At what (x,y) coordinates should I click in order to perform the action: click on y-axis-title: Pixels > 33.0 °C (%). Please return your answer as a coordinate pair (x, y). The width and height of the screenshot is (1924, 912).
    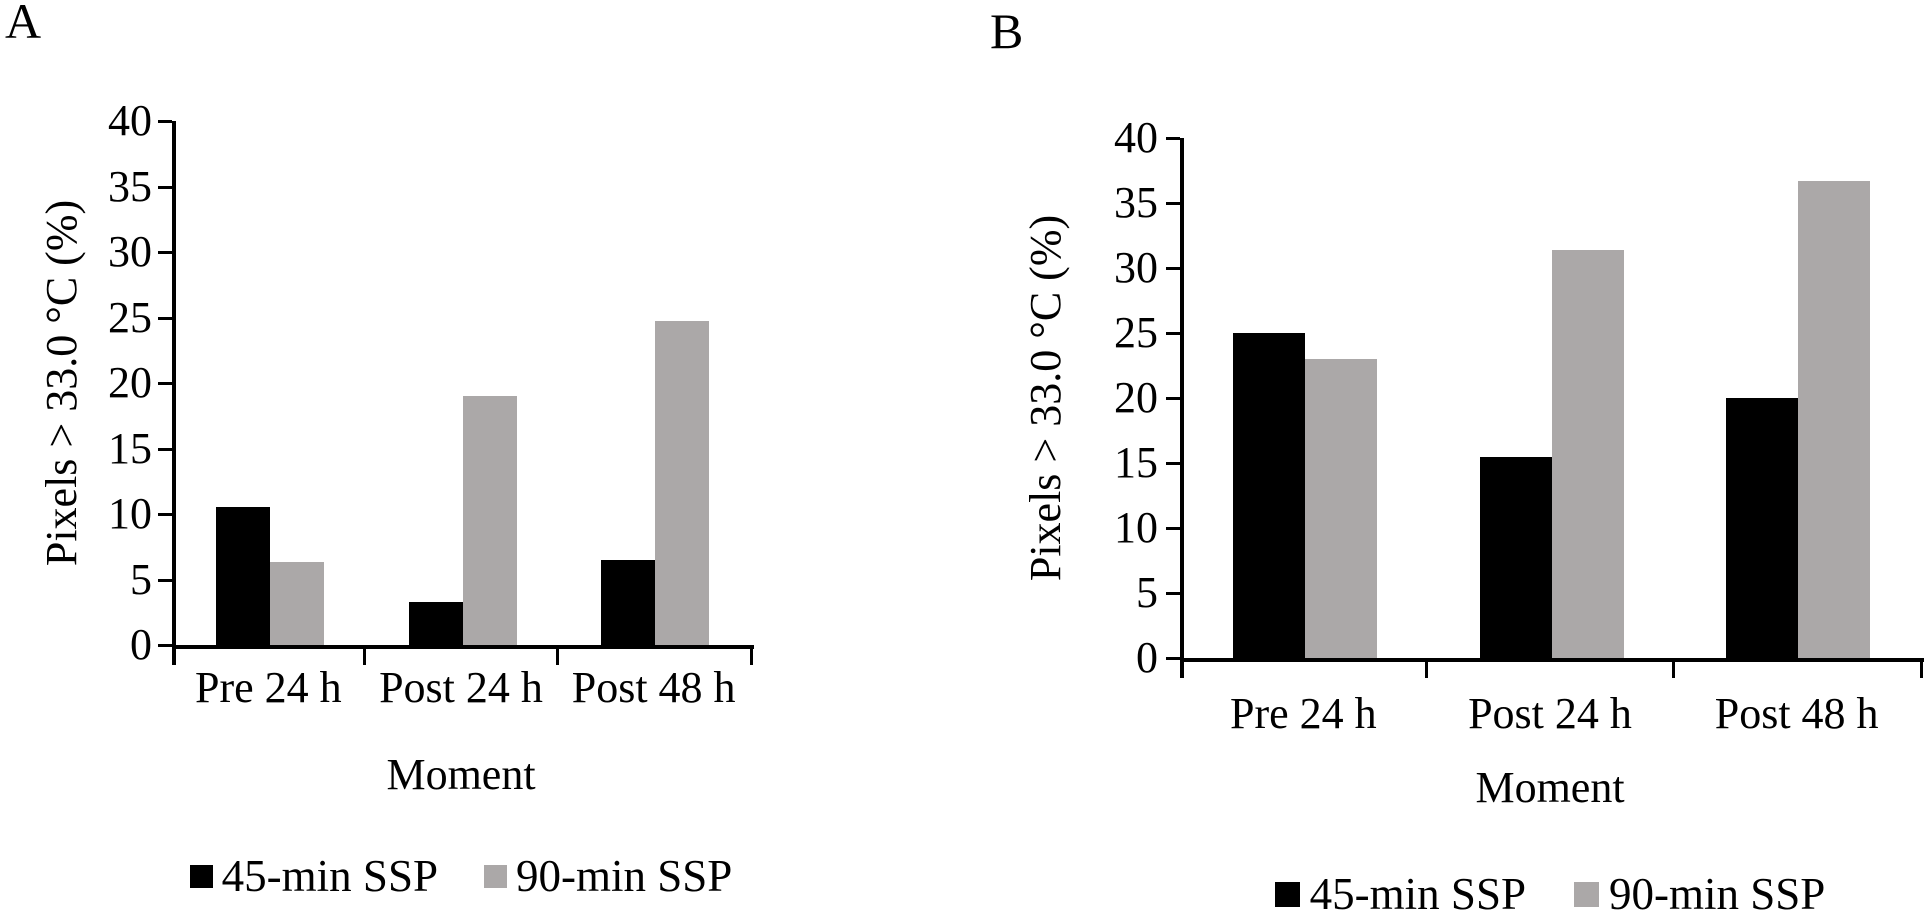
    Looking at the image, I should click on (1045, 398).